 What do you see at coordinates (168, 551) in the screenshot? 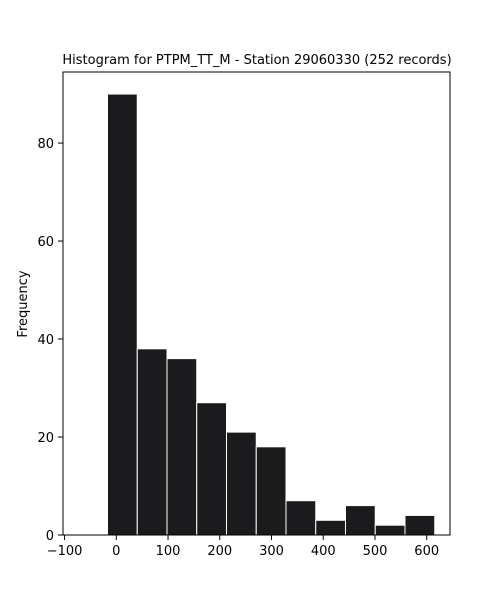
I see `x-tick-label: 100` at bounding box center [168, 551].